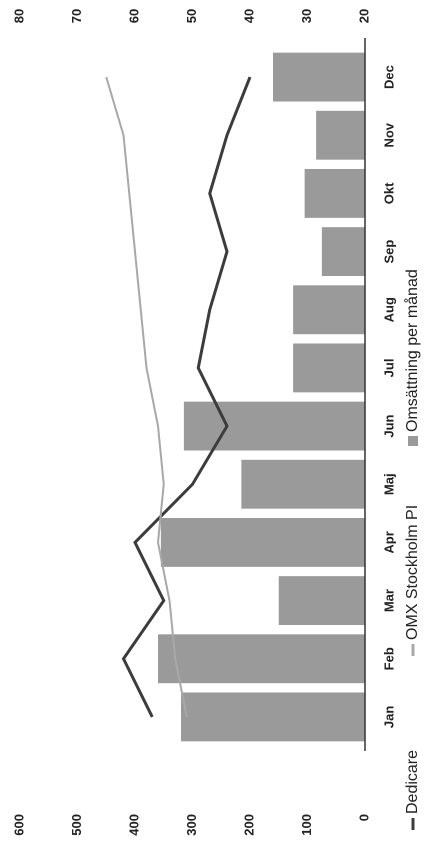 This screenshot has width=427, height=856. I want to click on x-tick-label: Jan, so click(388, 717).